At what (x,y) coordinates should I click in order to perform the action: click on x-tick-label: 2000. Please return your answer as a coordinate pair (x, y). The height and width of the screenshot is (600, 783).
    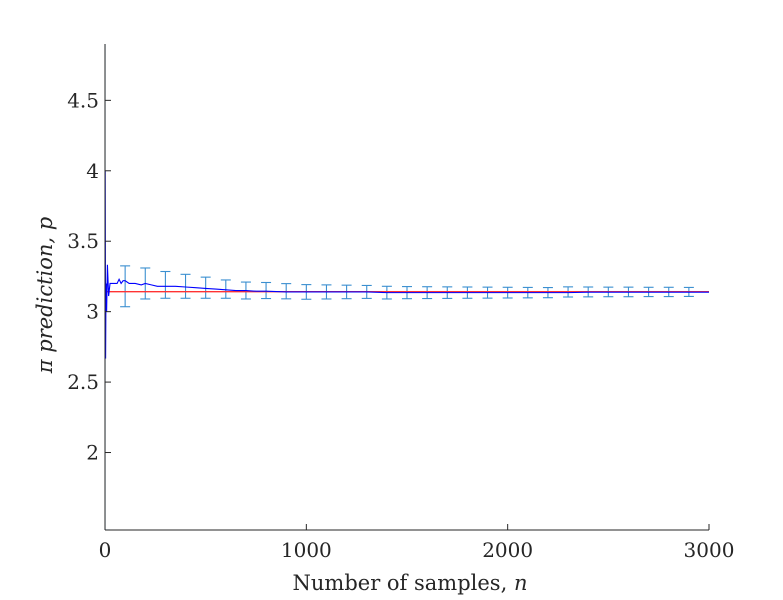
    Looking at the image, I should click on (507, 550).